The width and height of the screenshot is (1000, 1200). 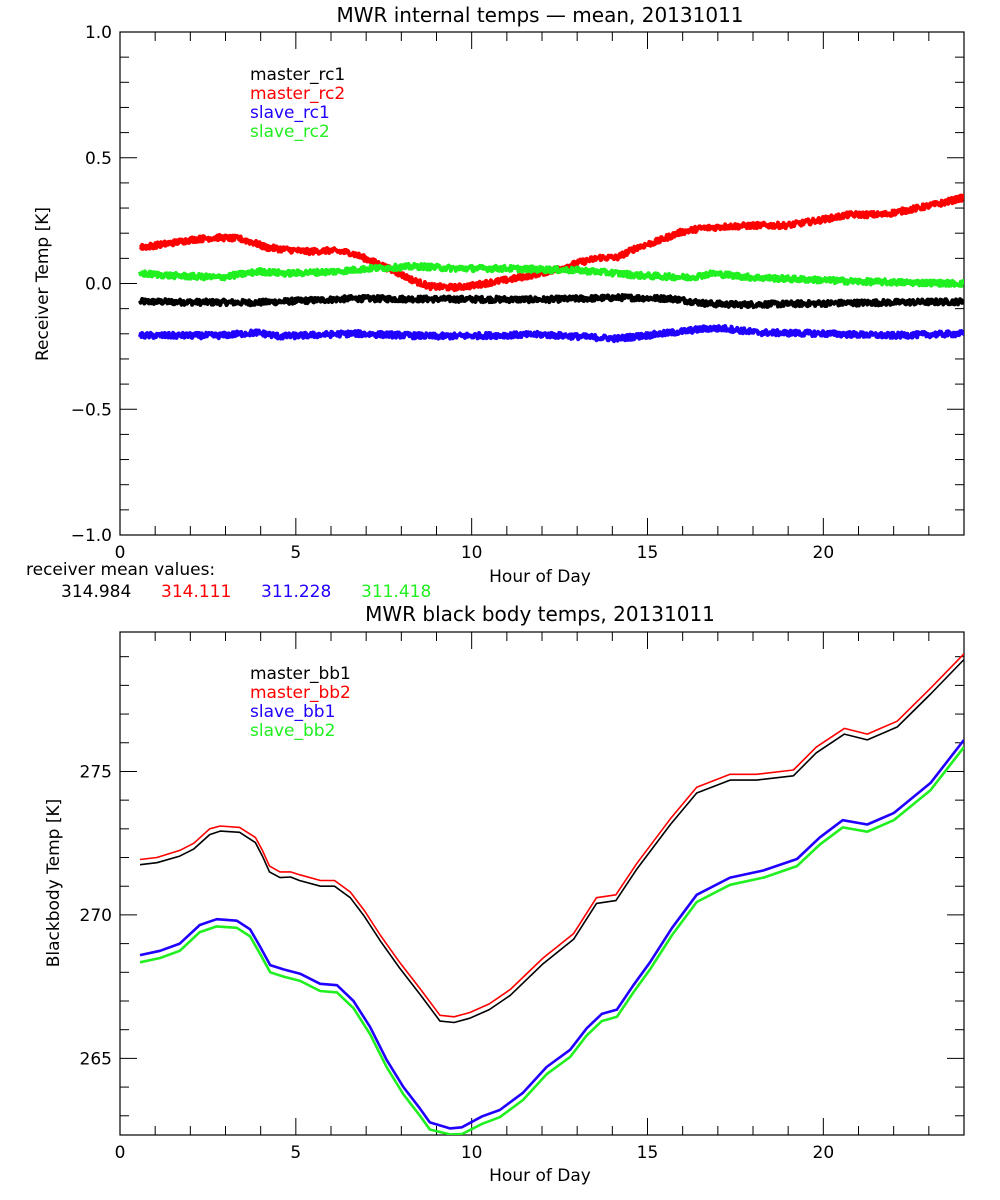 I want to click on receiver-series-group, so click(x=551, y=268).